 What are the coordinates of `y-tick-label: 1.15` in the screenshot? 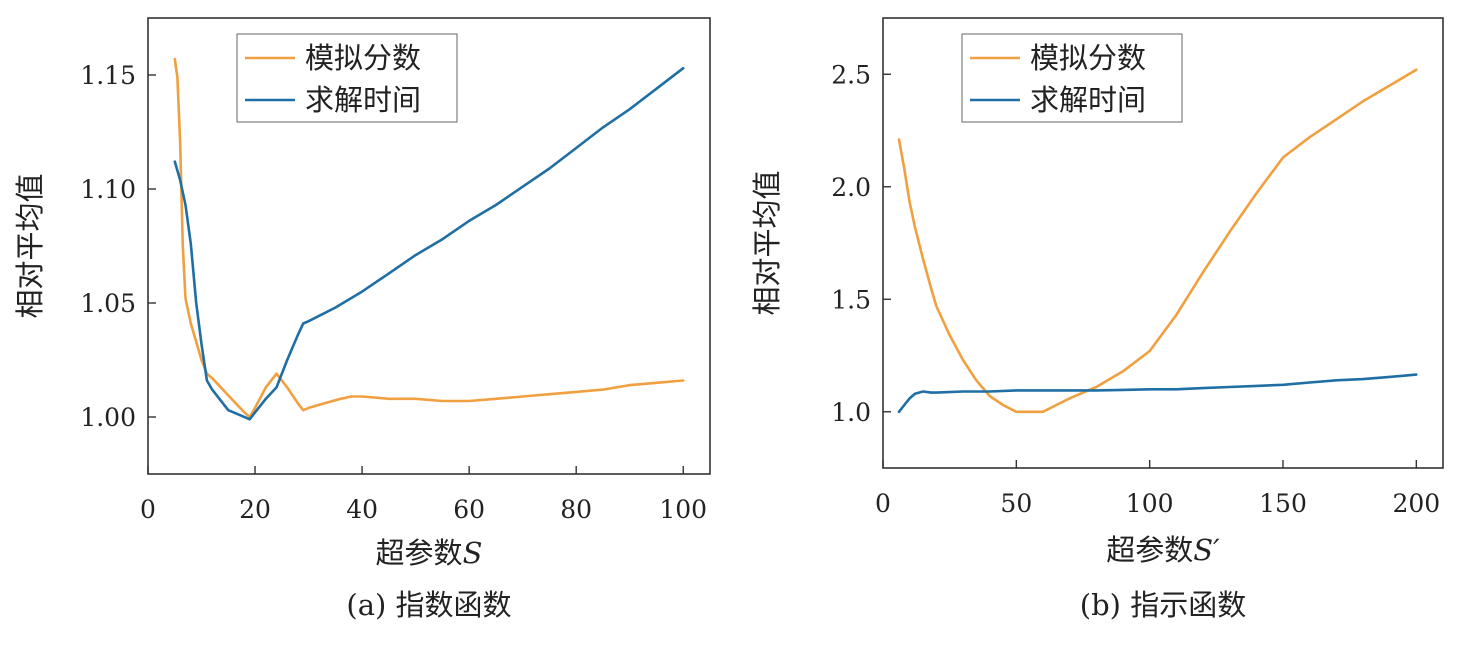 It's located at (108, 75).